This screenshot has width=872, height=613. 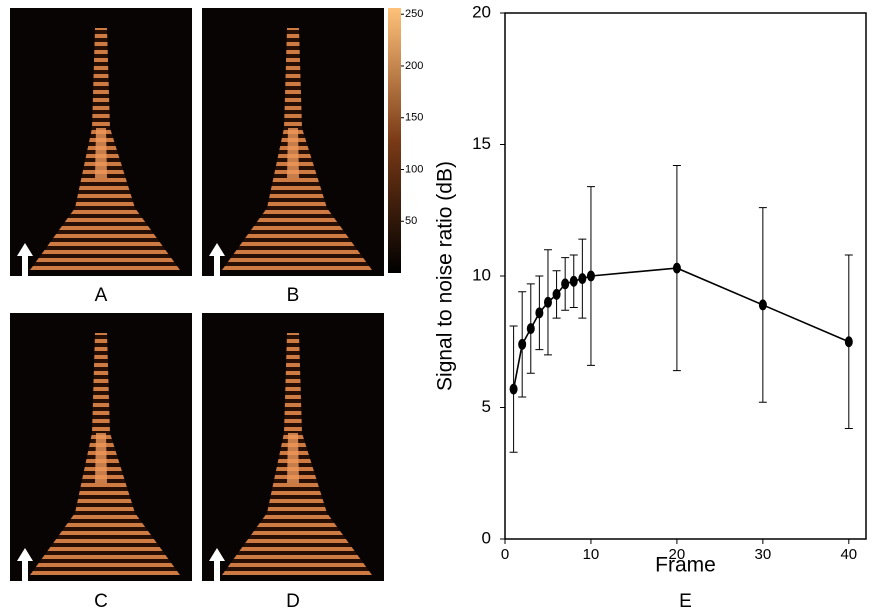 I want to click on image-c, so click(x=101, y=447).